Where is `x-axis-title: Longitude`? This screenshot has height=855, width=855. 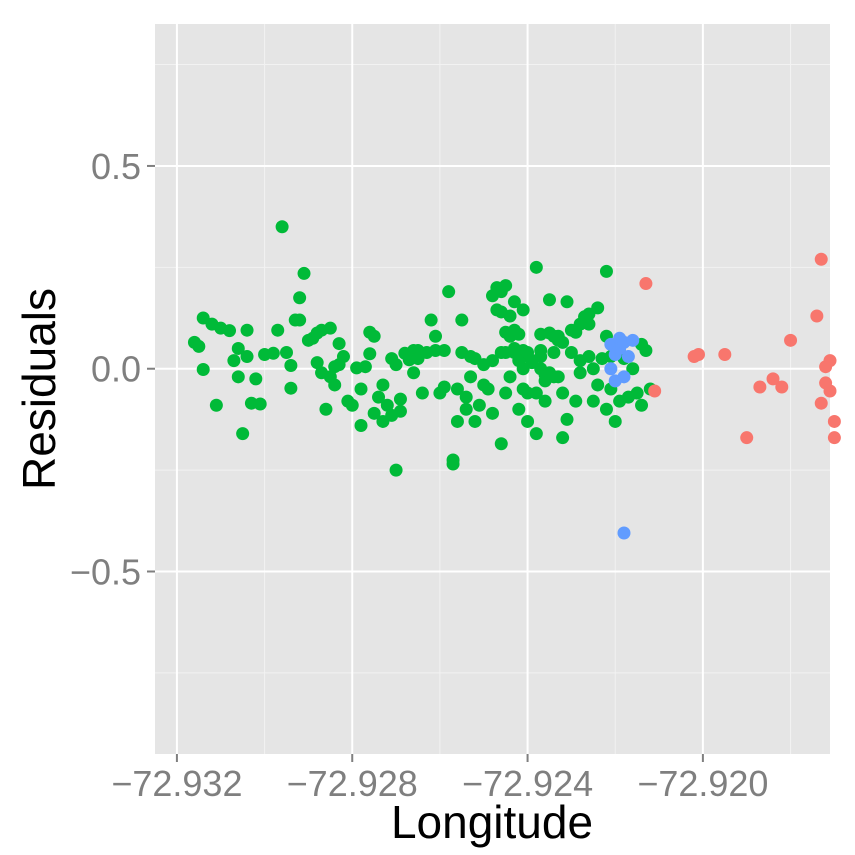 x-axis-title: Longitude is located at coordinates (492, 822).